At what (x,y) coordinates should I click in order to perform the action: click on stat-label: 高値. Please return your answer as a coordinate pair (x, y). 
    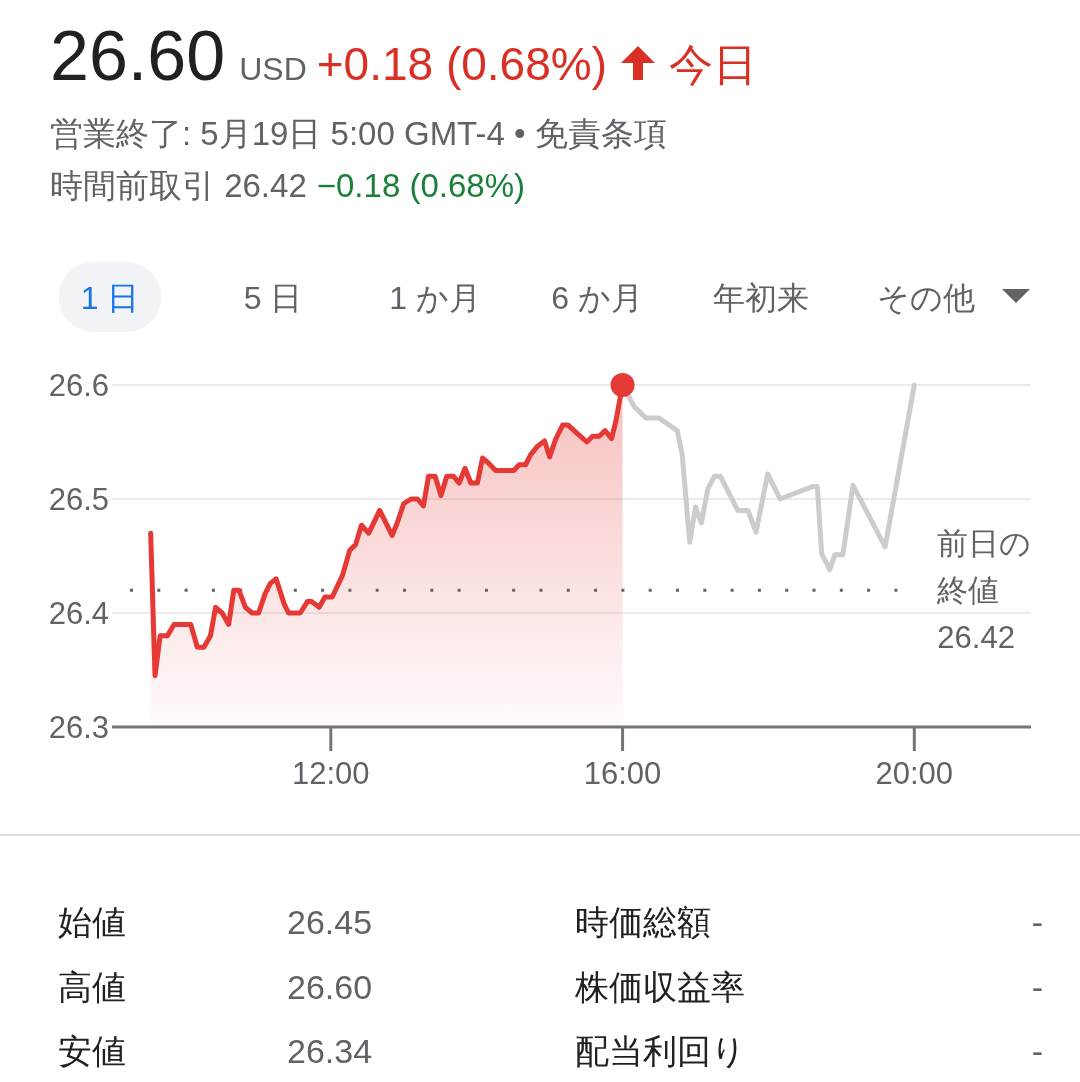
    Looking at the image, I should click on (92, 987).